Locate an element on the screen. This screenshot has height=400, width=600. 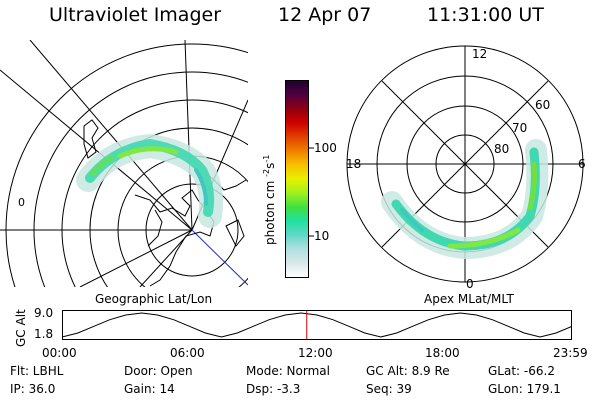
timeline-xtick-2359: 23:59 is located at coordinates (570, 353).